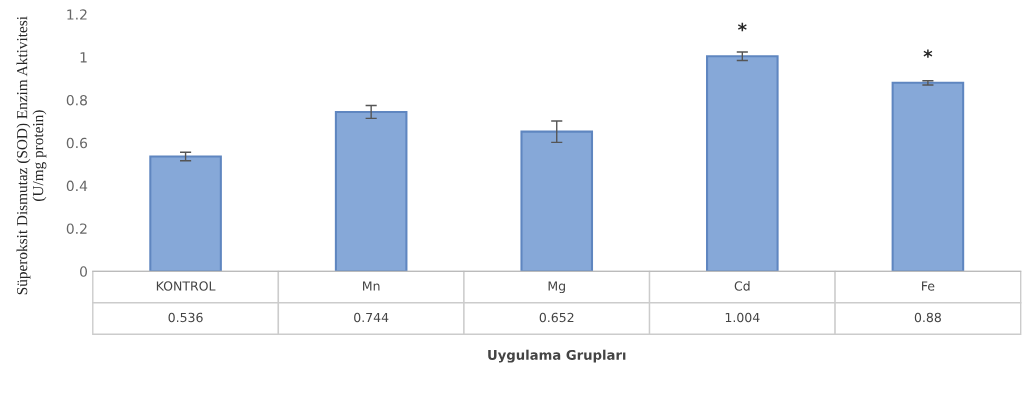 This screenshot has height=408, width=1031. Describe the element at coordinates (556, 317) in the screenshot. I see `data-label: 0.652` at that location.